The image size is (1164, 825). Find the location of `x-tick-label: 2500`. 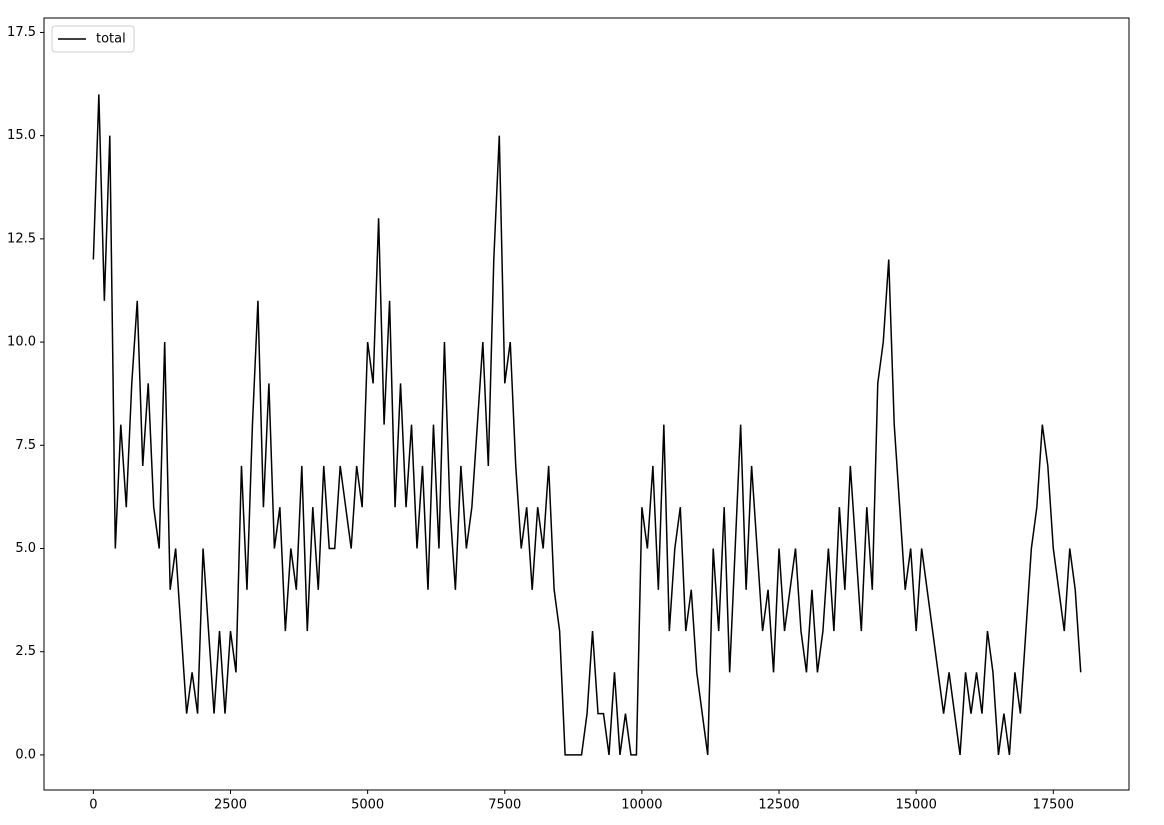

x-tick-label: 2500 is located at coordinates (230, 805).